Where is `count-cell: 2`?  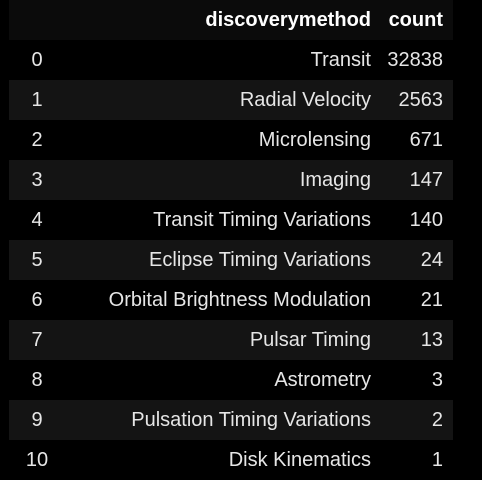
count-cell: 2 is located at coordinates (437, 419).